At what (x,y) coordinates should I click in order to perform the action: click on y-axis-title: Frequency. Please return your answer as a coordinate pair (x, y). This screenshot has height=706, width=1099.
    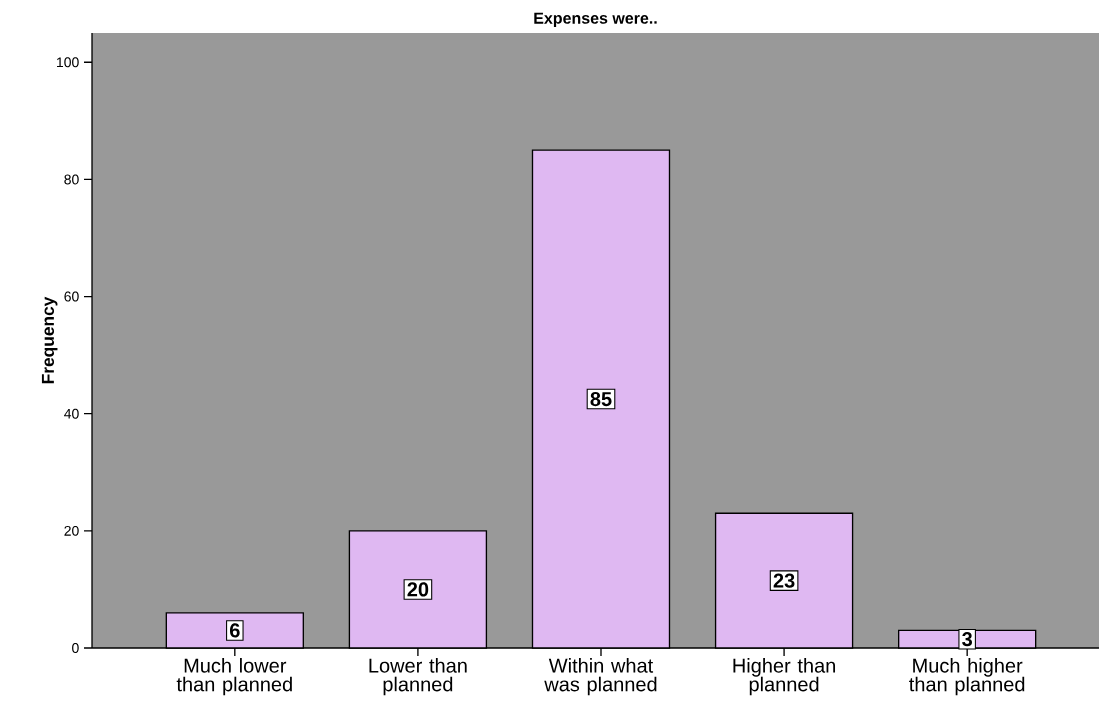
    Looking at the image, I should click on (49, 340).